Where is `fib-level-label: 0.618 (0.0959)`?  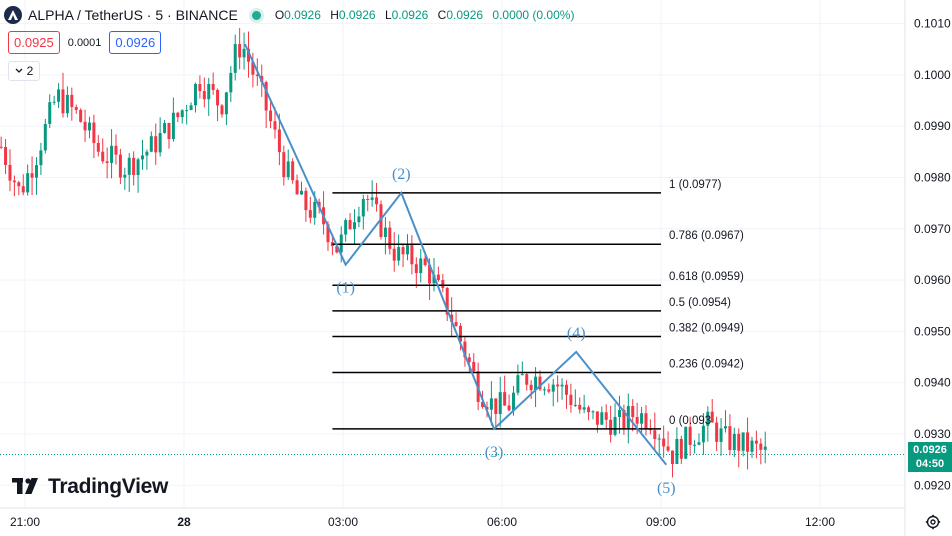 fib-level-label: 0.618 (0.0959) is located at coordinates (706, 277).